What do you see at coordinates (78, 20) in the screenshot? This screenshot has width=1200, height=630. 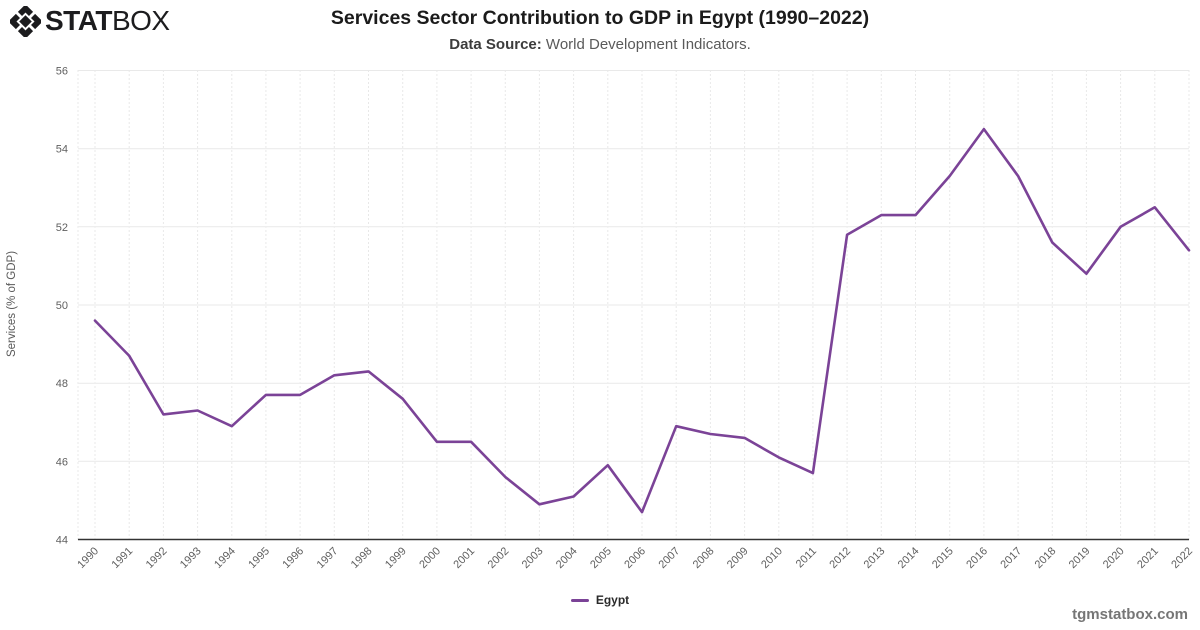 I see `logo-stat-text: STAT` at bounding box center [78, 20].